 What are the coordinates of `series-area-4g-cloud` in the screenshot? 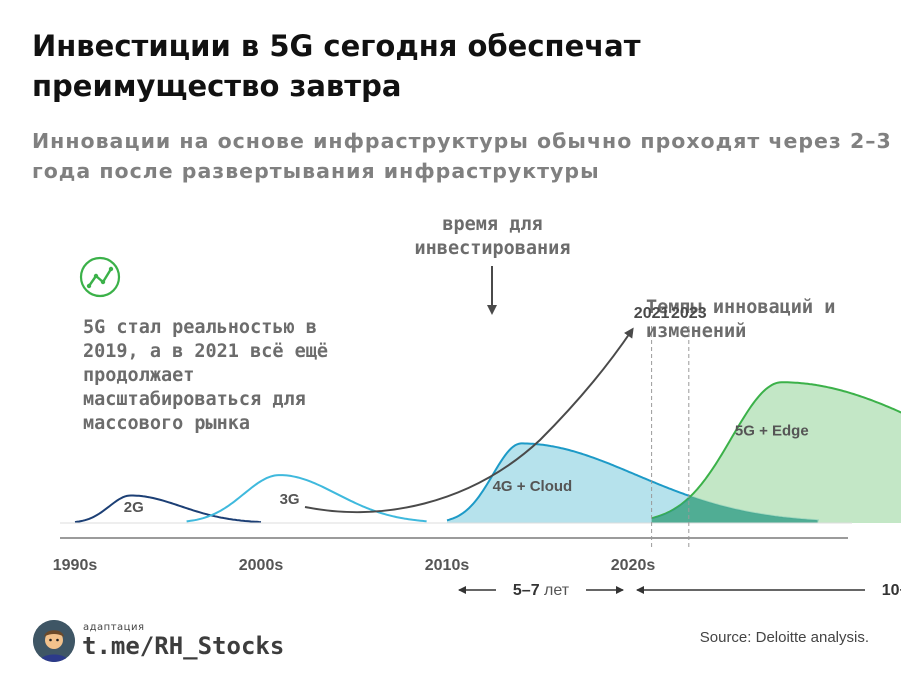 It's located at (633, 483).